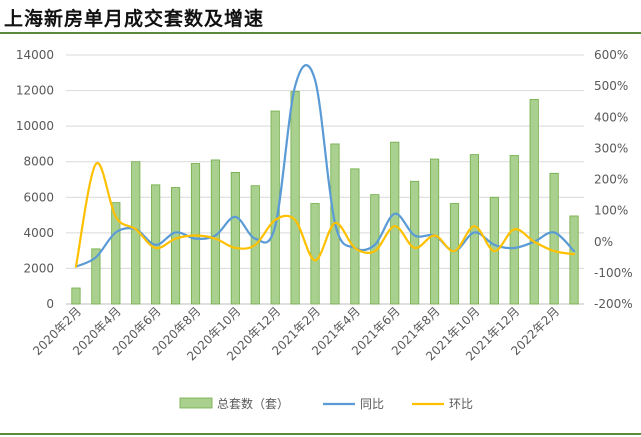 The height and width of the screenshot is (437, 641). Describe the element at coordinates (611, 117) in the screenshot. I see `y-right-tick-label: 400%` at that location.